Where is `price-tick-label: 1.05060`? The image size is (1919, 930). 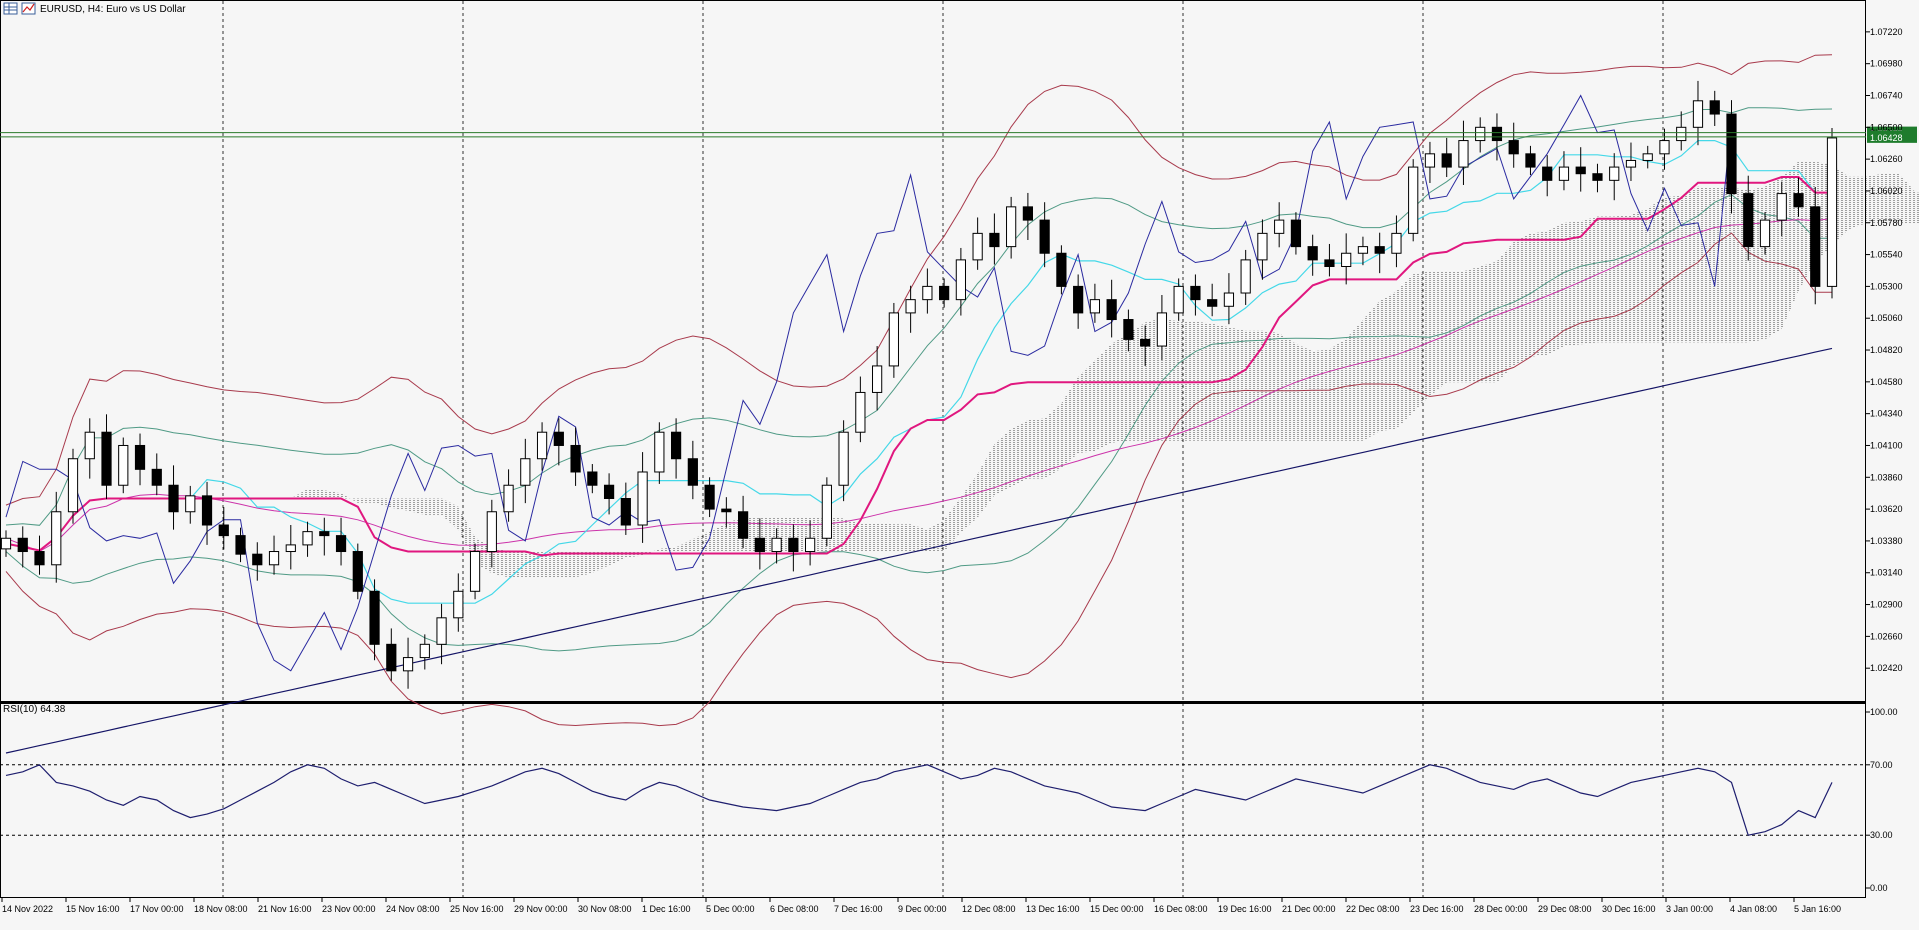 price-tick-label: 1.05060 is located at coordinates (1886, 318).